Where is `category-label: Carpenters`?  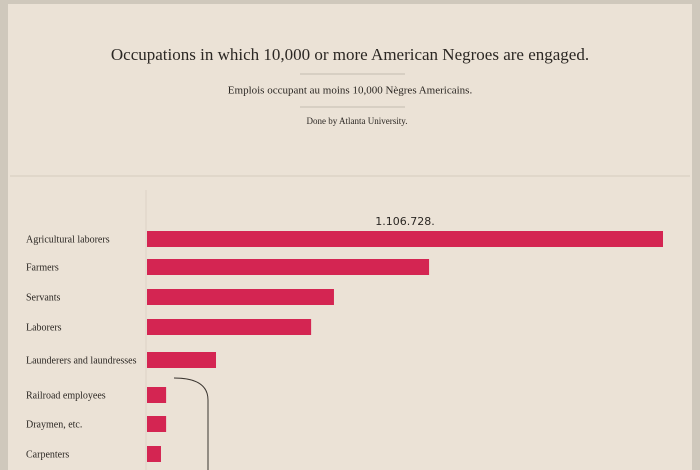 category-label: Carpenters is located at coordinates (47, 454).